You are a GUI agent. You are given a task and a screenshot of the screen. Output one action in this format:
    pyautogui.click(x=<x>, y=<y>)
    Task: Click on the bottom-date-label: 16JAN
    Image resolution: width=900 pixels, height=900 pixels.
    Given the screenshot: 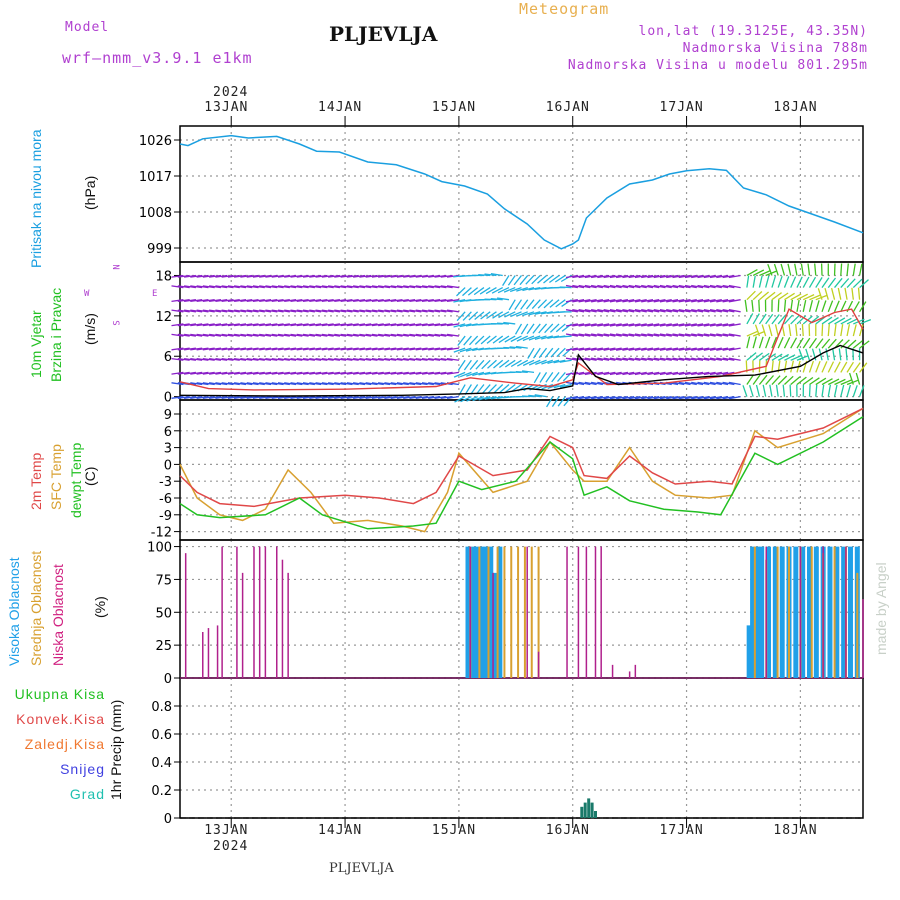 What is the action you would take?
    pyautogui.click(x=567, y=830)
    